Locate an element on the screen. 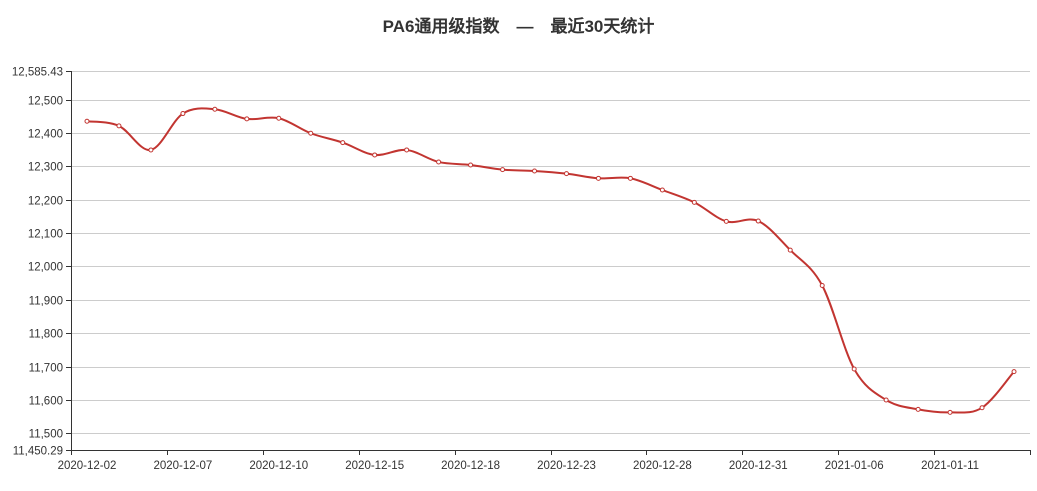  y-tick-label: 11,500 is located at coordinates (46, 435).